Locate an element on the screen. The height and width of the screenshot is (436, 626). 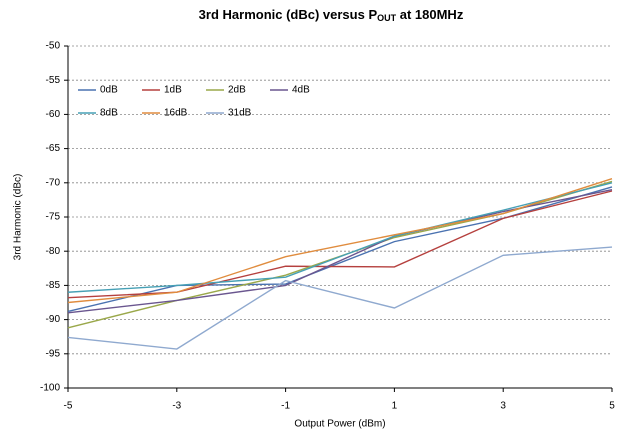
y-tick-label: -75 is located at coordinates (53, 217).